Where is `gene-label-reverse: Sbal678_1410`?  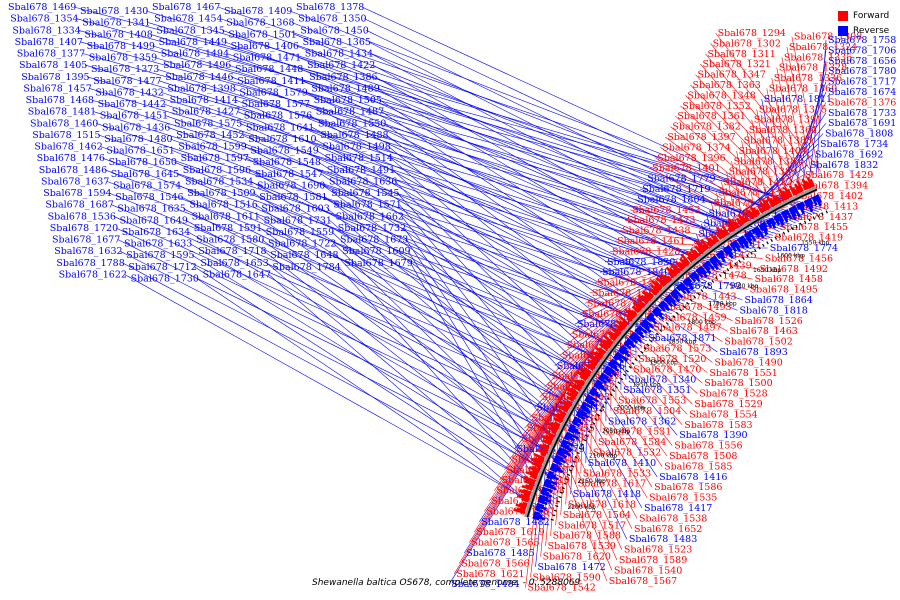 gene-label-reverse: Sbal678_1410 is located at coordinates (622, 463).